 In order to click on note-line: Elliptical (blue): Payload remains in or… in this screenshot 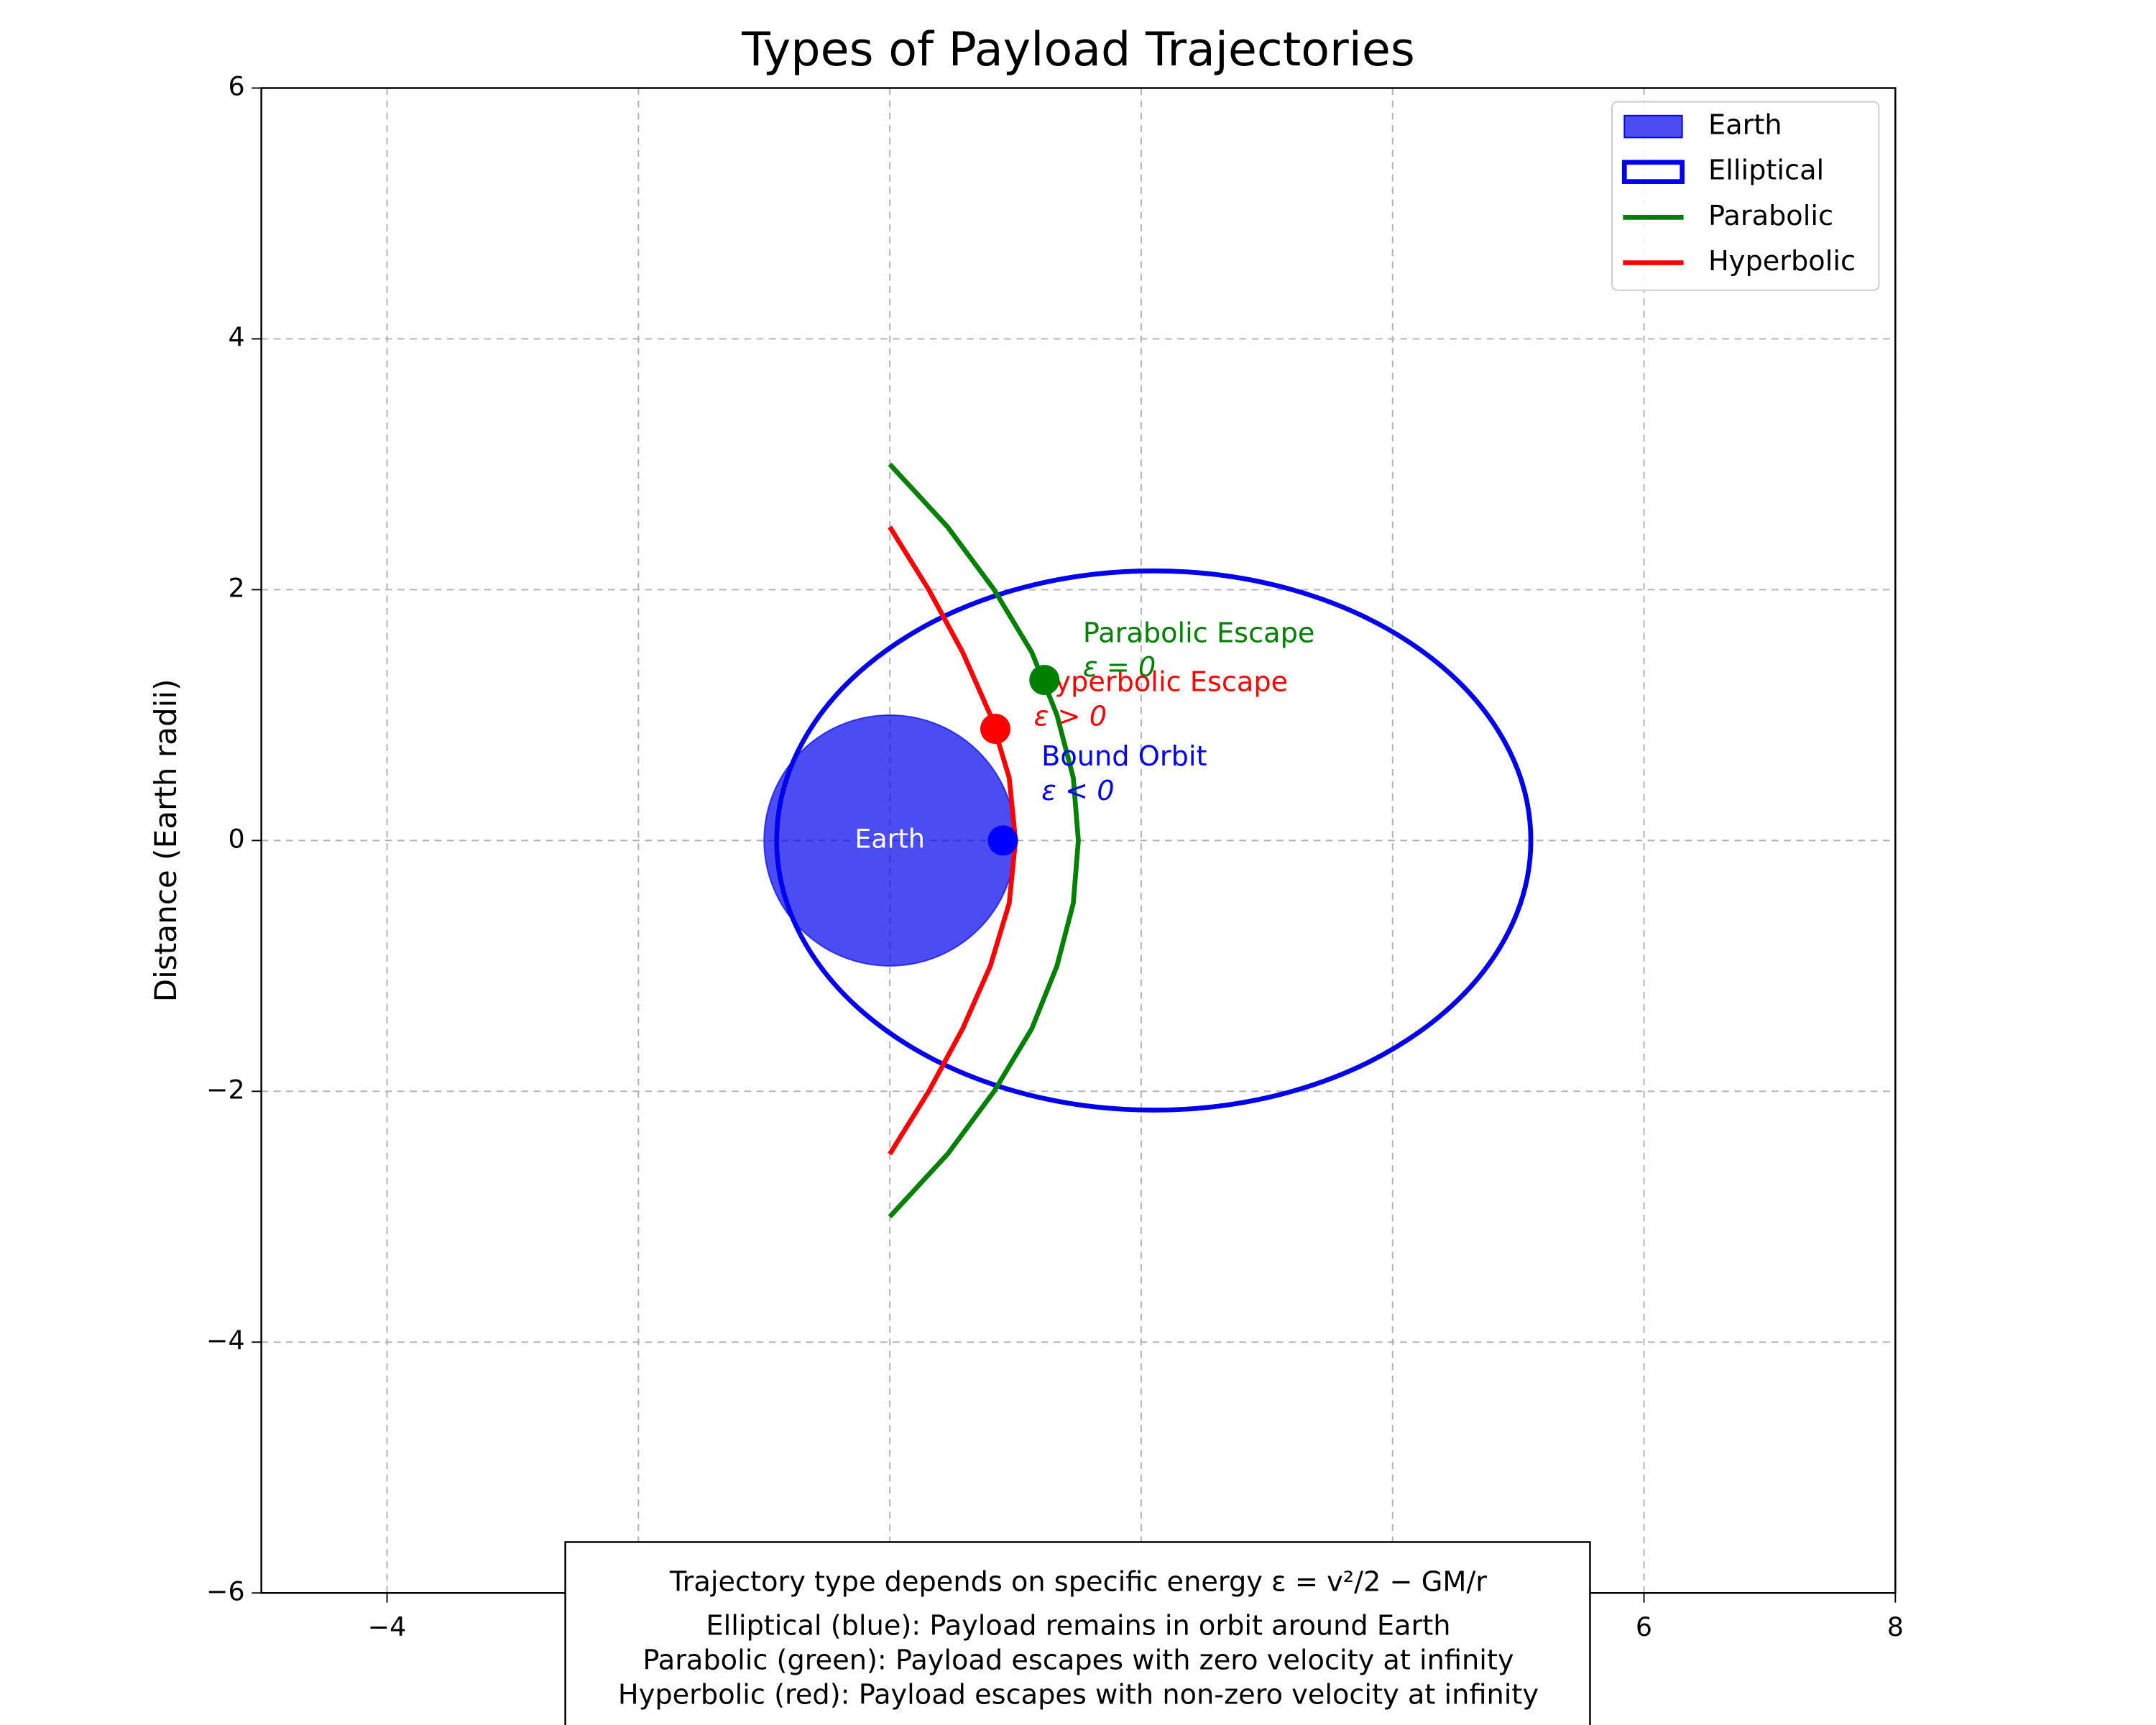, I will do `click(1078, 1626)`.